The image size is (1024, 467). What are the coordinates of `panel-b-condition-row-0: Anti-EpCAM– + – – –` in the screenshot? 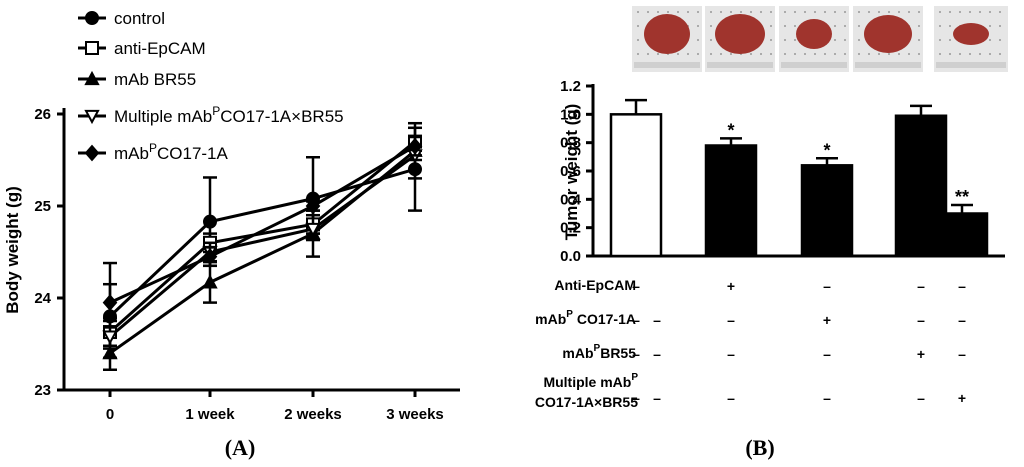 It's located at (760, 285).